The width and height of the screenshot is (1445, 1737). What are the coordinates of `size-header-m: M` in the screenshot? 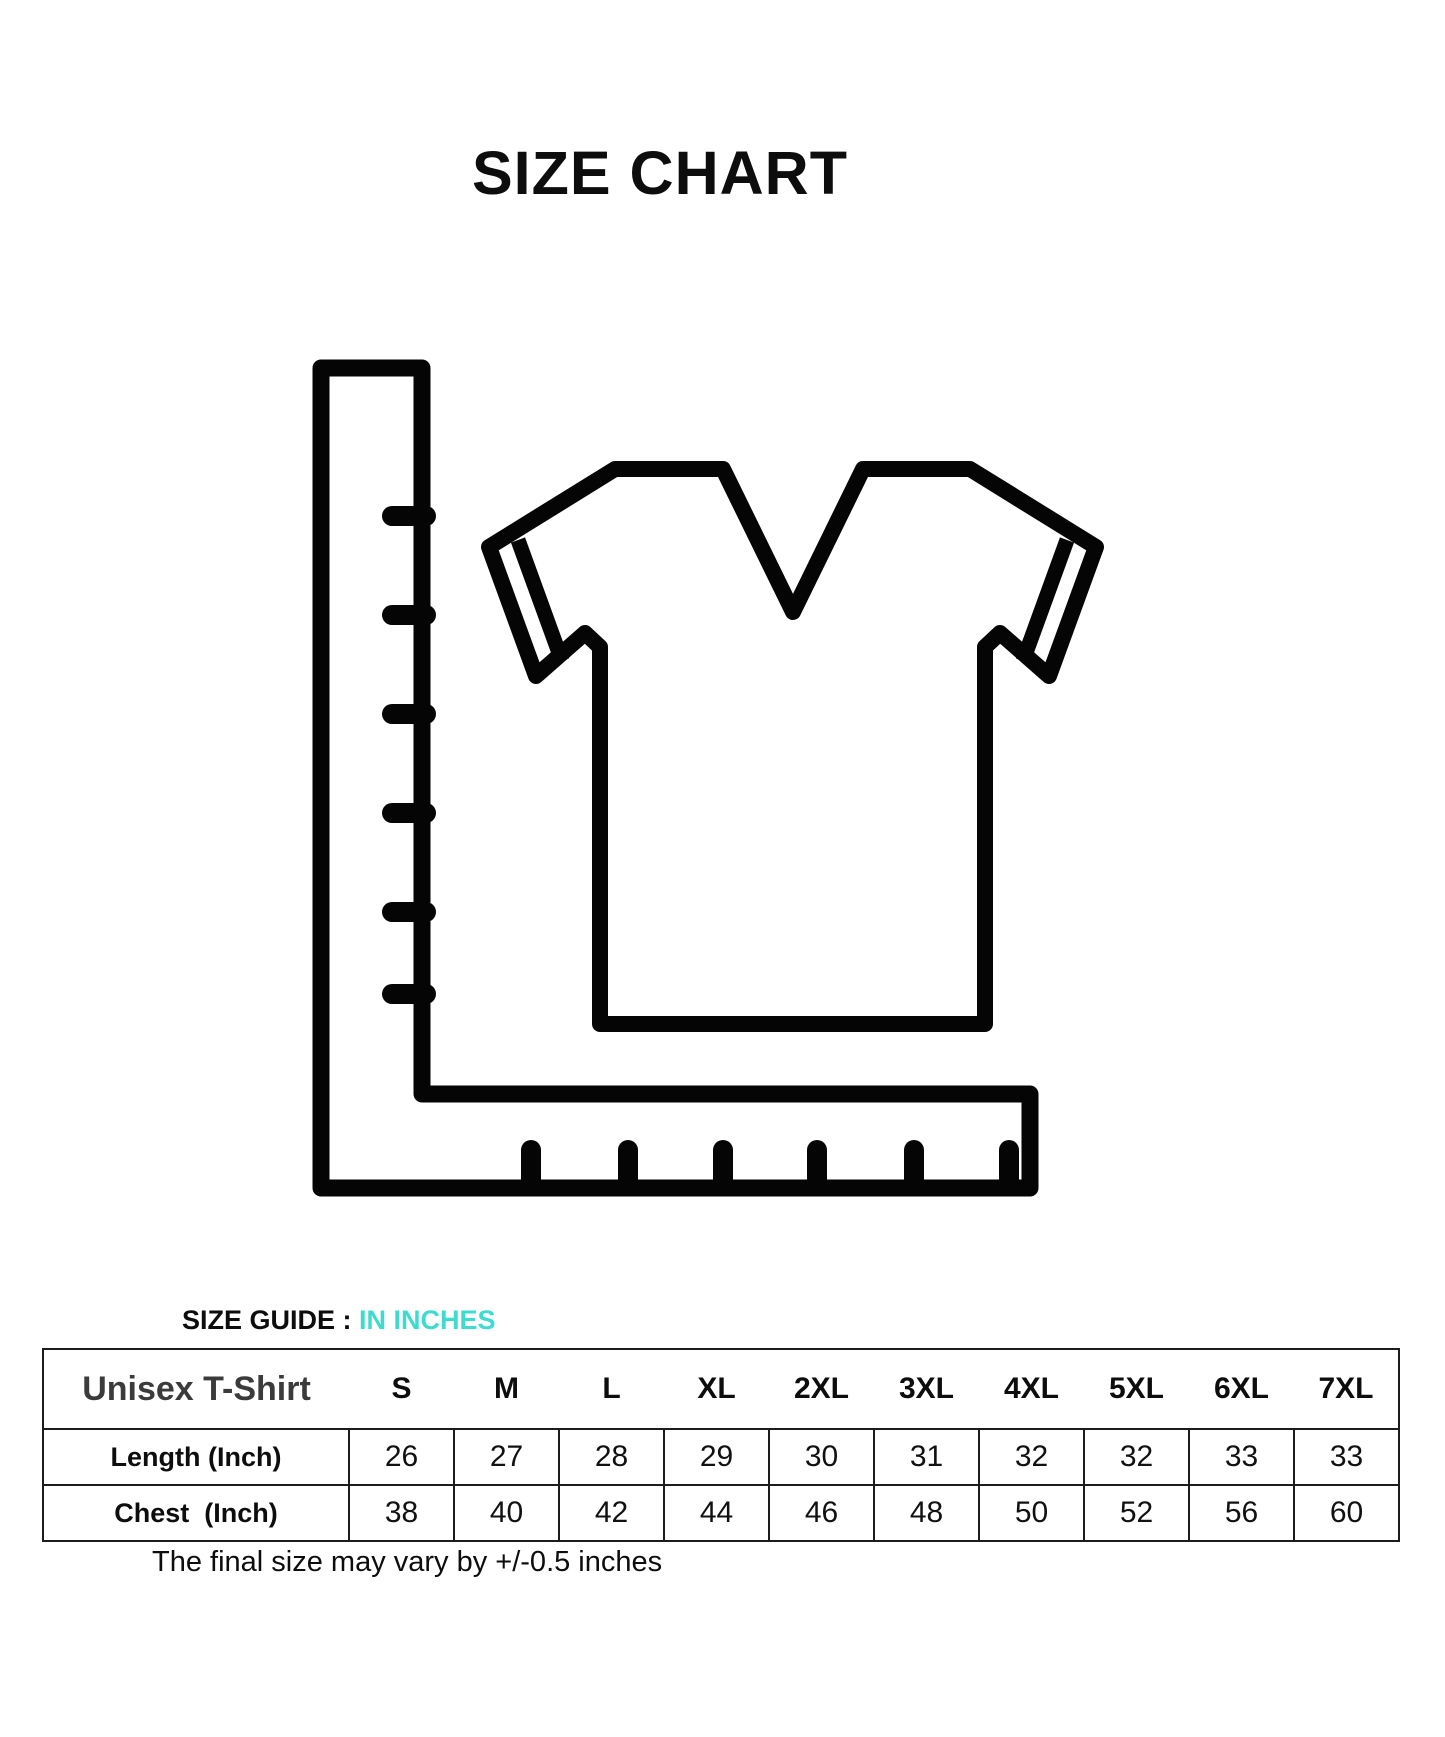 It's located at (506, 1389).